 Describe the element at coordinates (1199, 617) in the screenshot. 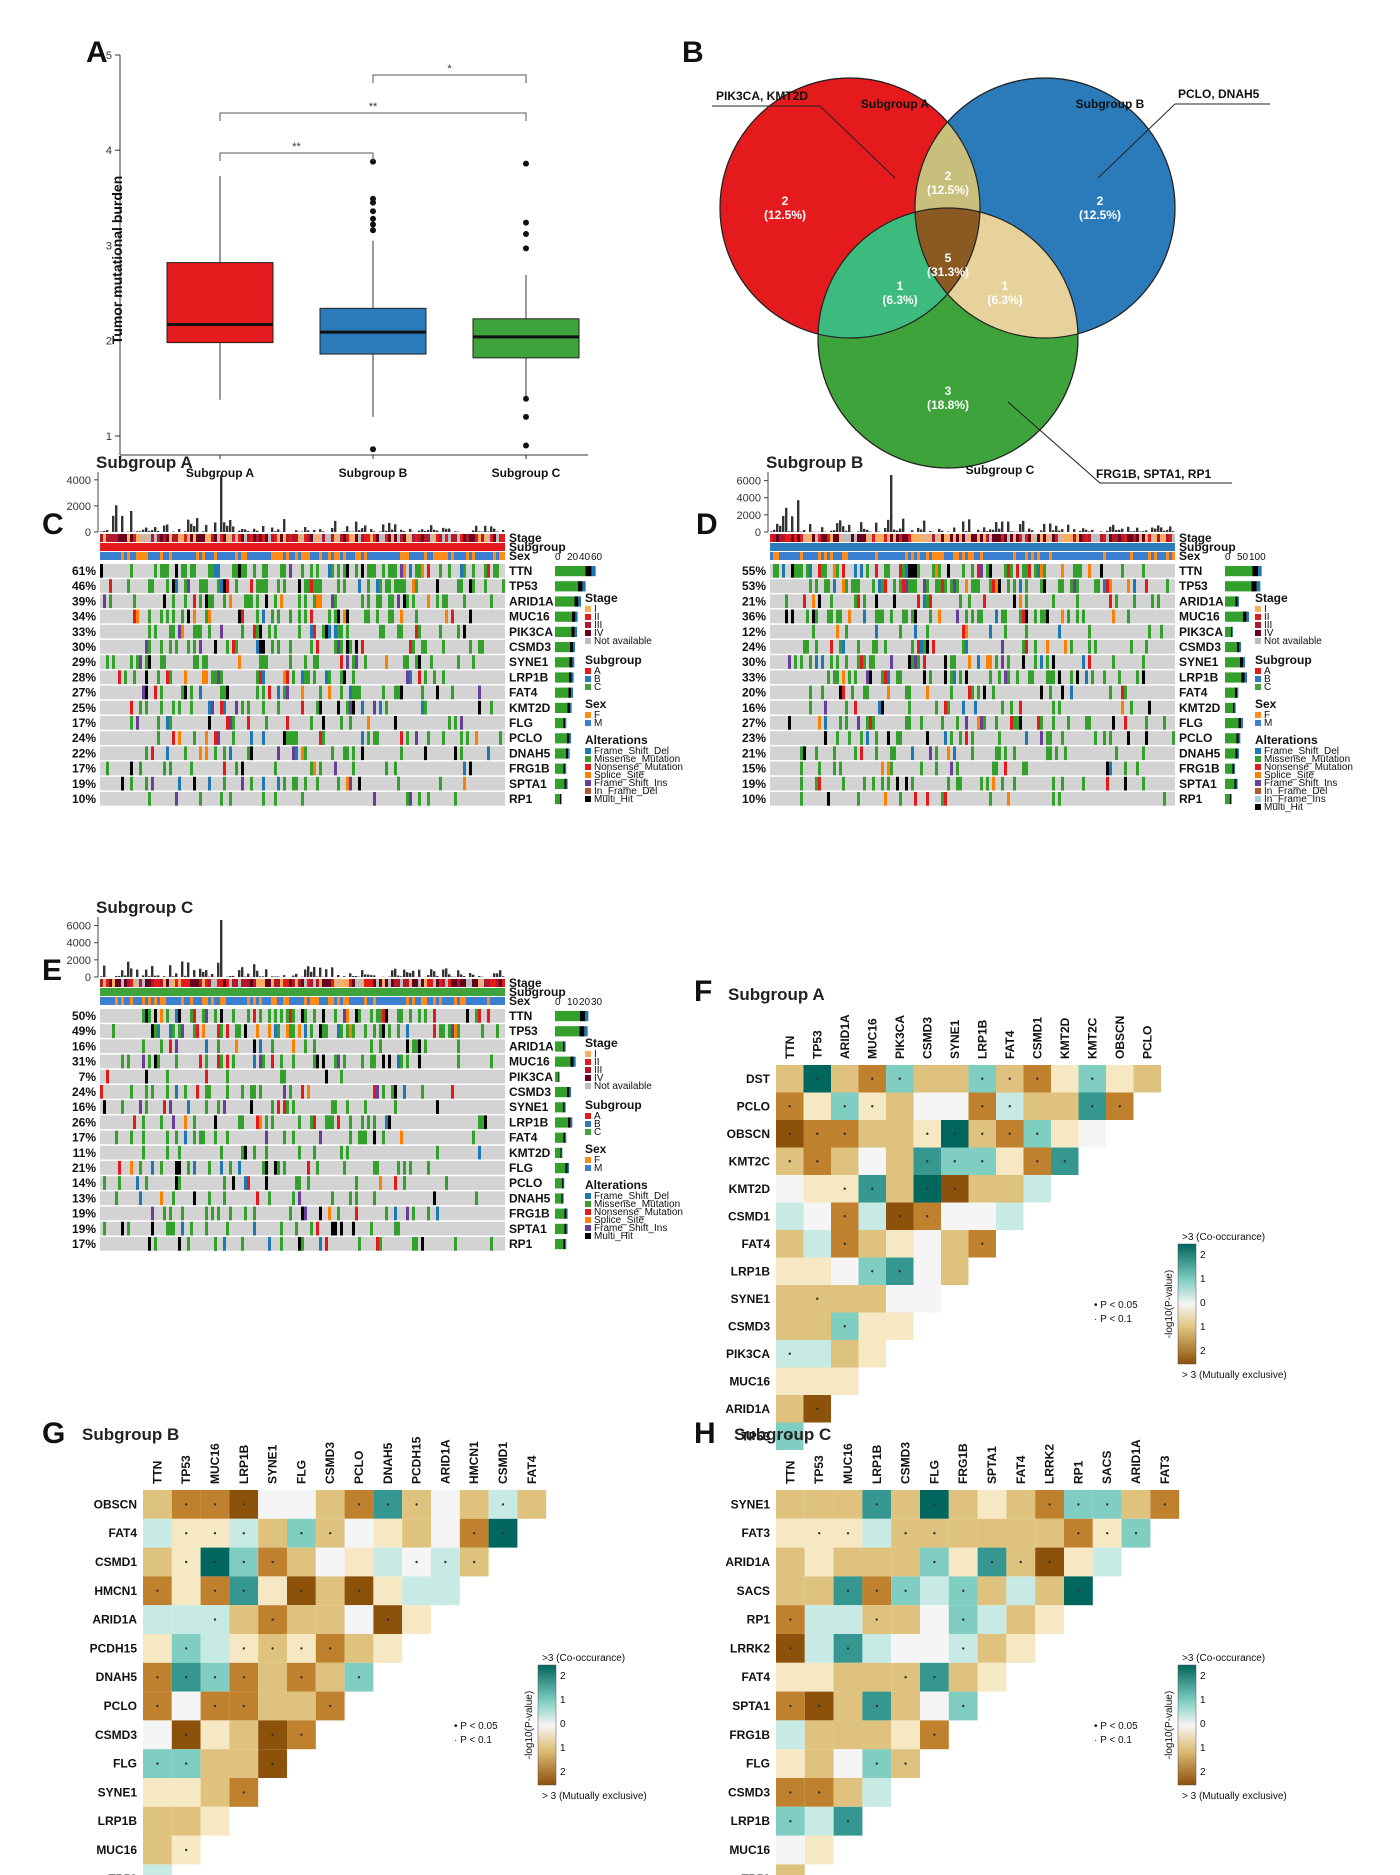

I see `gene-name: MUC16` at that location.